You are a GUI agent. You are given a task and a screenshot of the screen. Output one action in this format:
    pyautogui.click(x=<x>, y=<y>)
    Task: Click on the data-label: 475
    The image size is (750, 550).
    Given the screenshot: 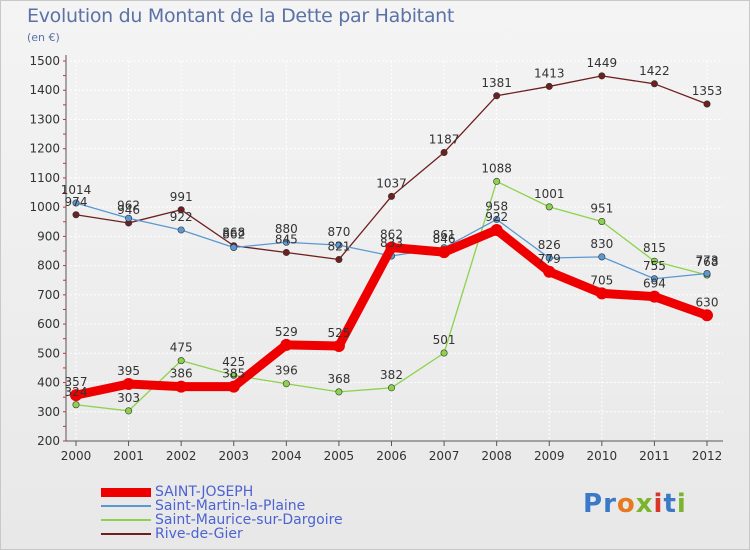 What is the action you would take?
    pyautogui.click(x=181, y=348)
    